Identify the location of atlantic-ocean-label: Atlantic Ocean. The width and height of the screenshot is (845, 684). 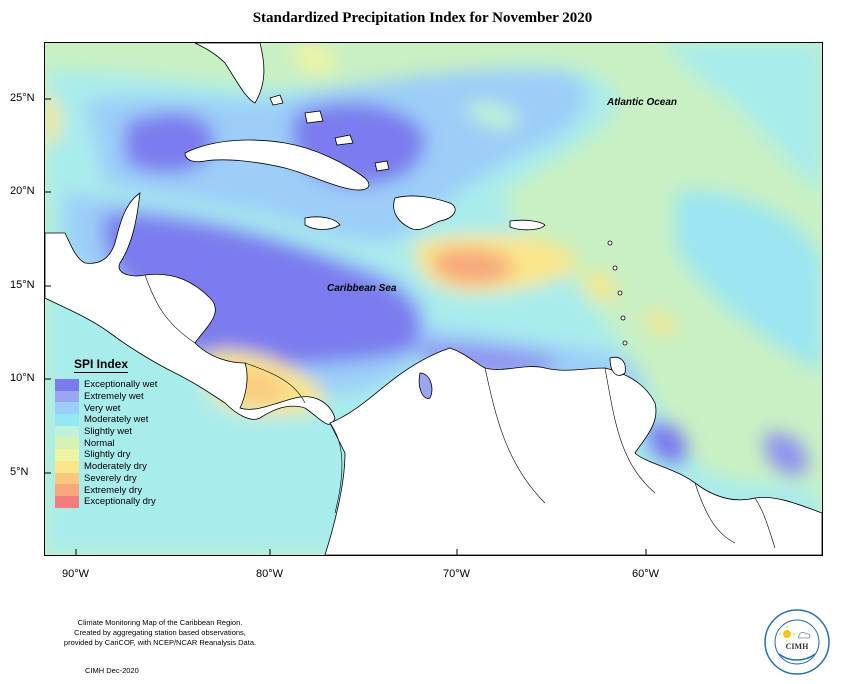
(641, 102).